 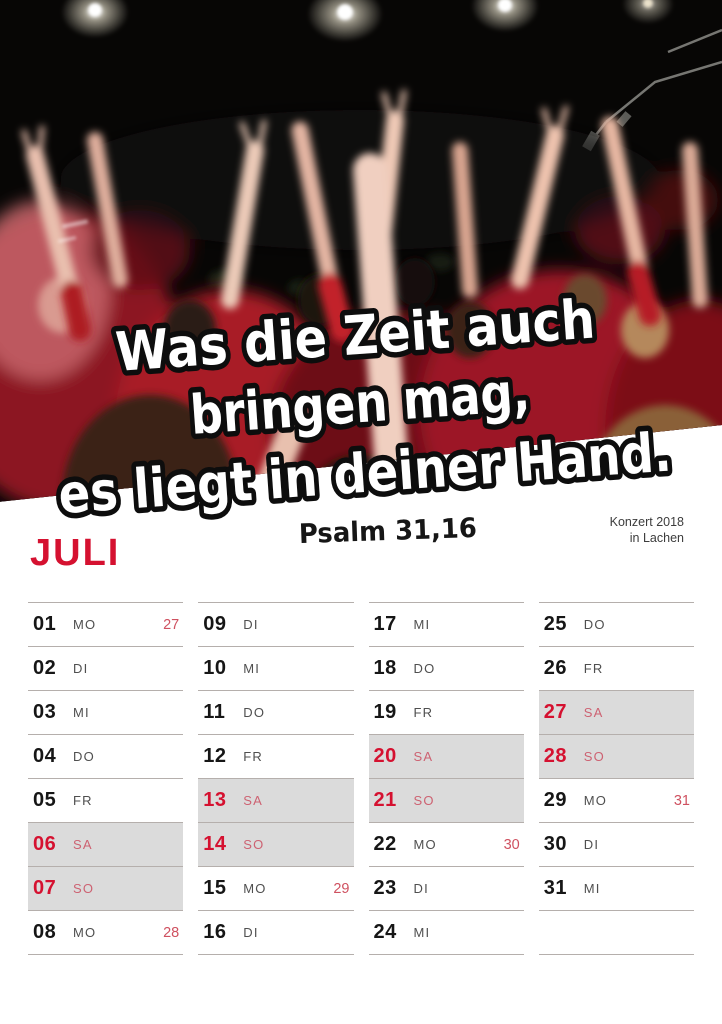 I want to click on day-number: 02, so click(x=45, y=668).